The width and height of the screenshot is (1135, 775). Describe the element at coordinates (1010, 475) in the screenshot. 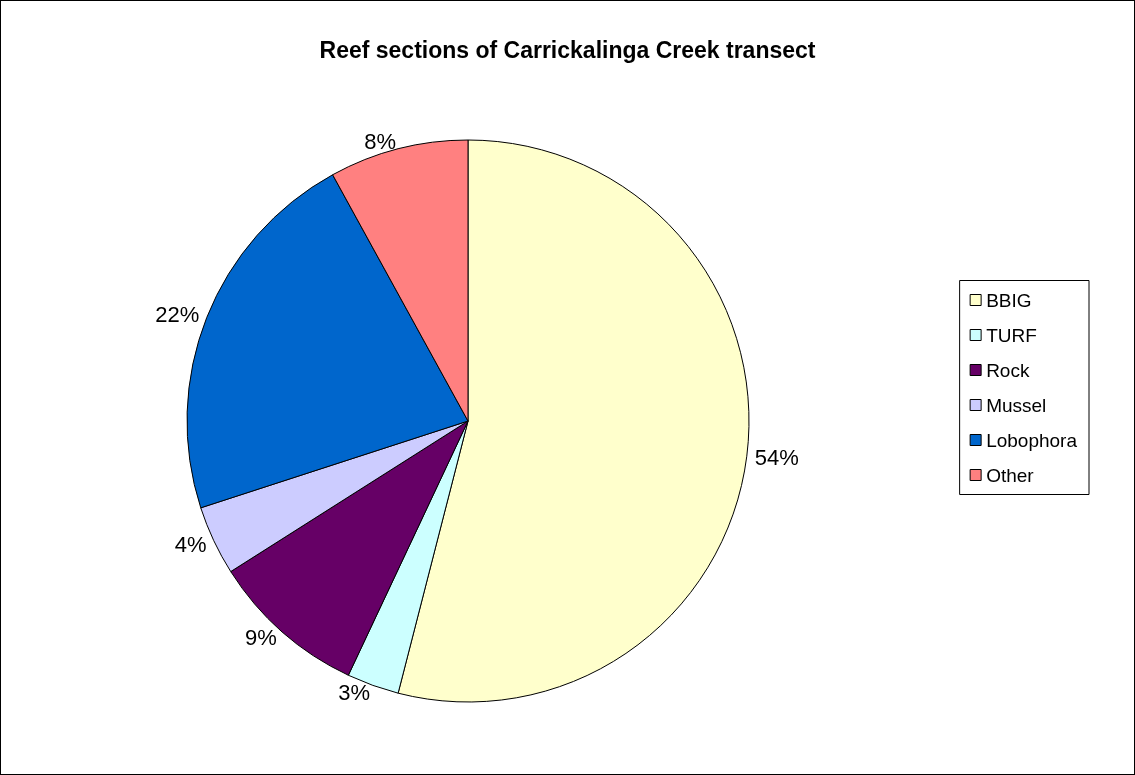

I see `legend-label: Other` at that location.